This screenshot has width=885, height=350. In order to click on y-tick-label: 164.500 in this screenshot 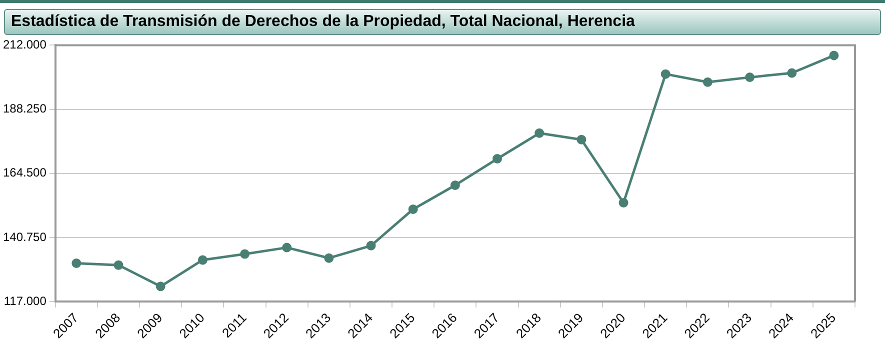, I will do `click(24, 173)`.